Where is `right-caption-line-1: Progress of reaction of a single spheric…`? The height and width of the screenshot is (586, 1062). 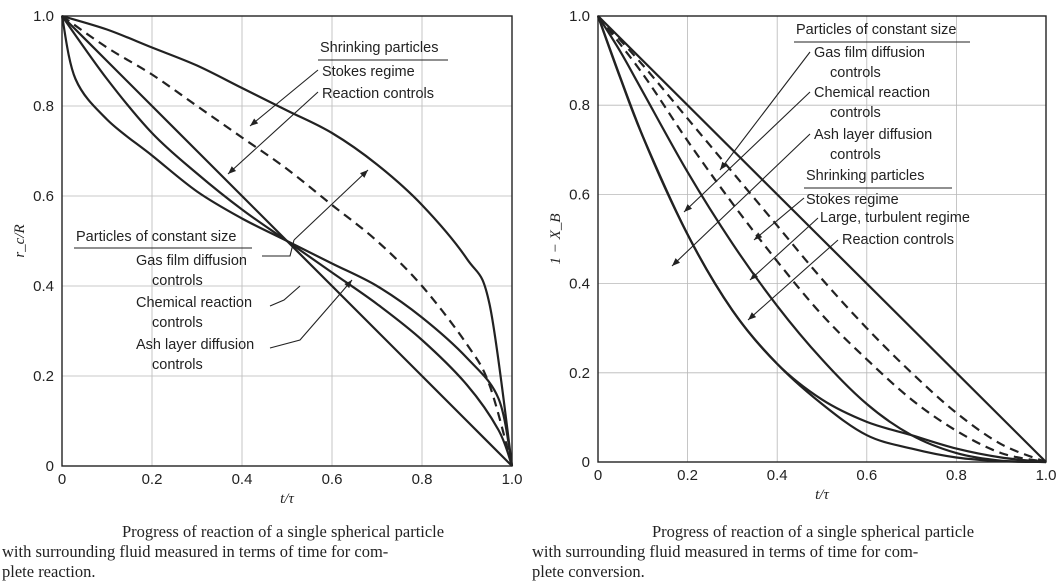 right-caption-line-1: Progress of reaction of a single spheric… is located at coordinates (813, 531).